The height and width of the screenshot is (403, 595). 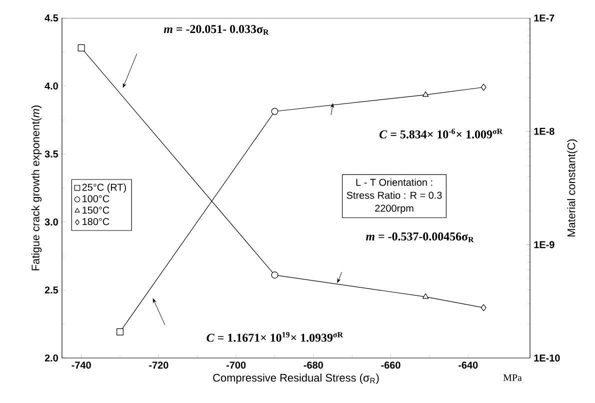 I want to click on x-tick-label: -640, so click(x=468, y=365).